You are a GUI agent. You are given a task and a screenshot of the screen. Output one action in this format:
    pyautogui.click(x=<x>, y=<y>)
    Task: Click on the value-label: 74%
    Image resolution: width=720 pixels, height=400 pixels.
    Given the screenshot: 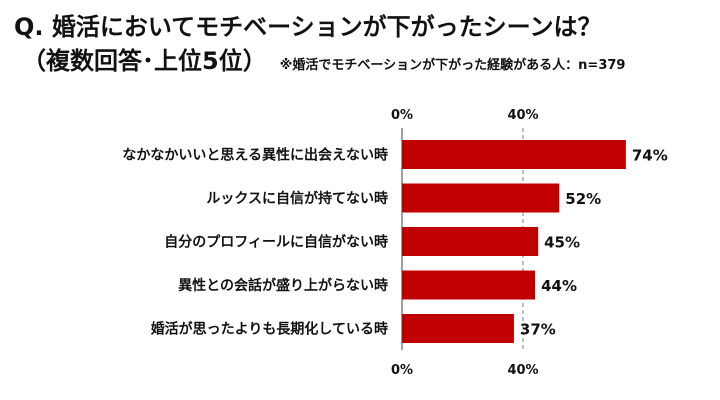 What is the action you would take?
    pyautogui.click(x=650, y=156)
    